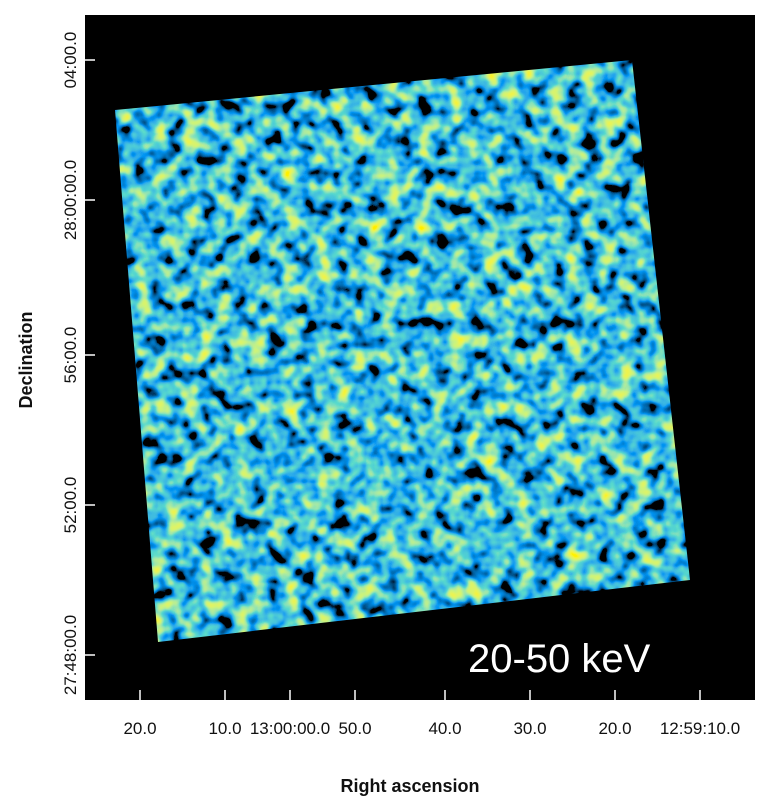 This screenshot has height=799, width=782. I want to click on y-tick-label: 52:00.0, so click(70, 505).